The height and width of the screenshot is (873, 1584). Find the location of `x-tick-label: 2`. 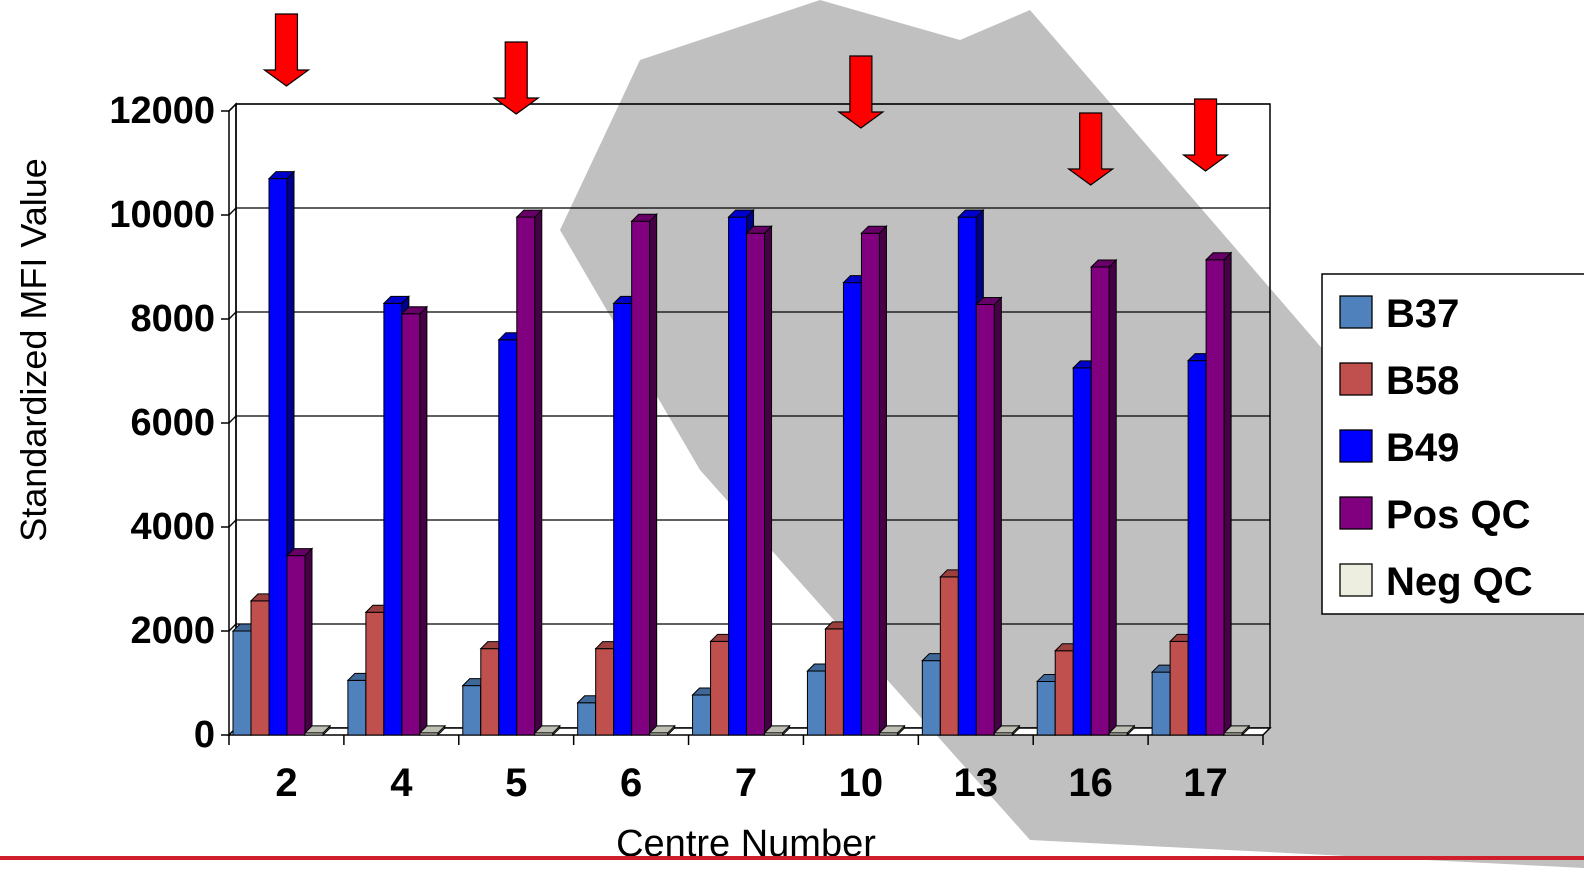

x-tick-label: 2 is located at coordinates (286, 783).